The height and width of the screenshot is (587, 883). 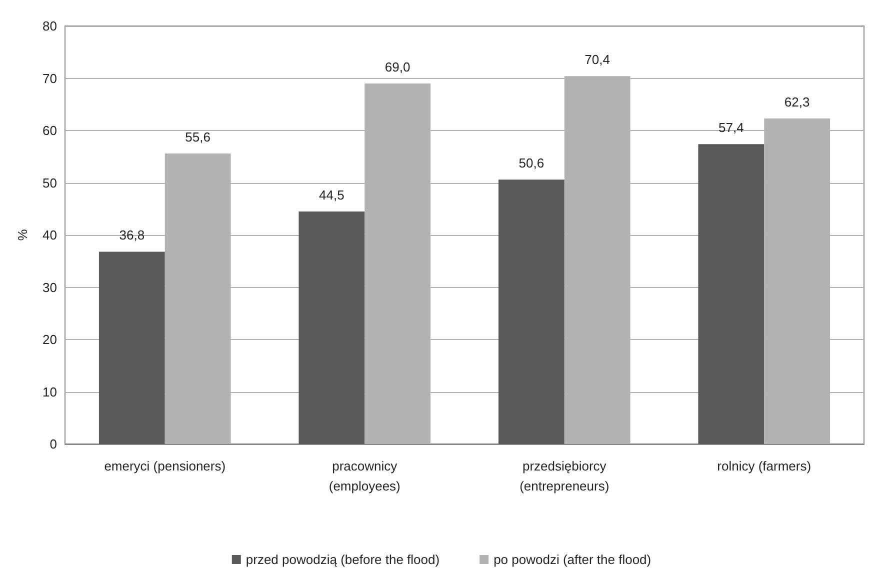 What do you see at coordinates (53, 444) in the screenshot?
I see `y-tick-label: 0` at bounding box center [53, 444].